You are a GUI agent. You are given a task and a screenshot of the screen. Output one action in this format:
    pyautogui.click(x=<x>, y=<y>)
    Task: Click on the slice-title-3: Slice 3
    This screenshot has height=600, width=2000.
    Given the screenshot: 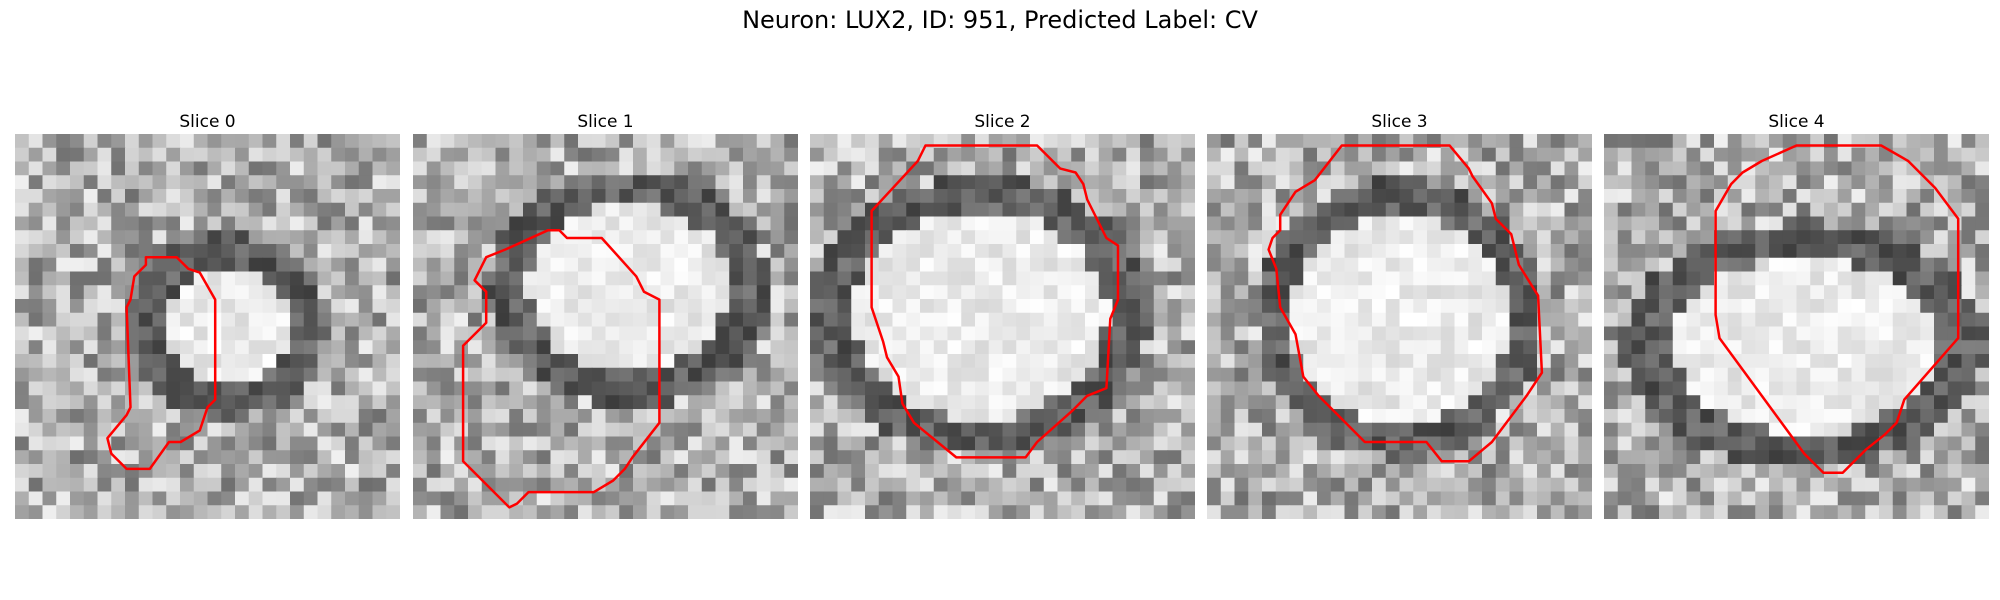 What is the action you would take?
    pyautogui.click(x=1399, y=122)
    